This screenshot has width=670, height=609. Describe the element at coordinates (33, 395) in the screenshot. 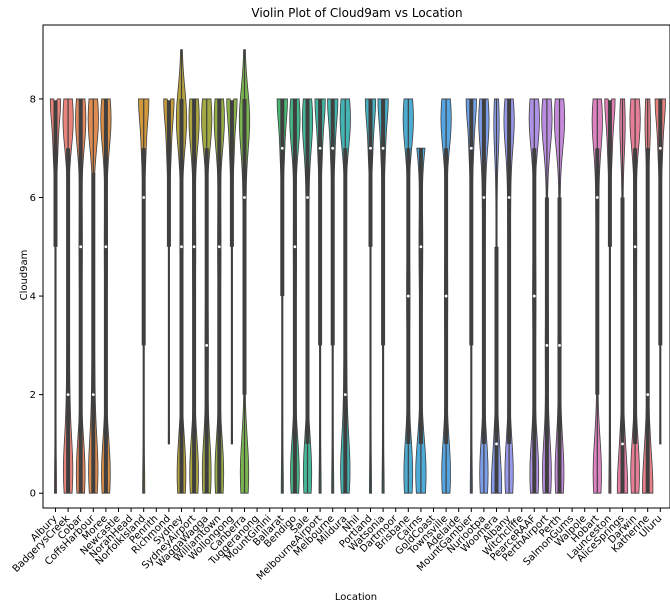

I see `y-tick-label: 2` at that location.